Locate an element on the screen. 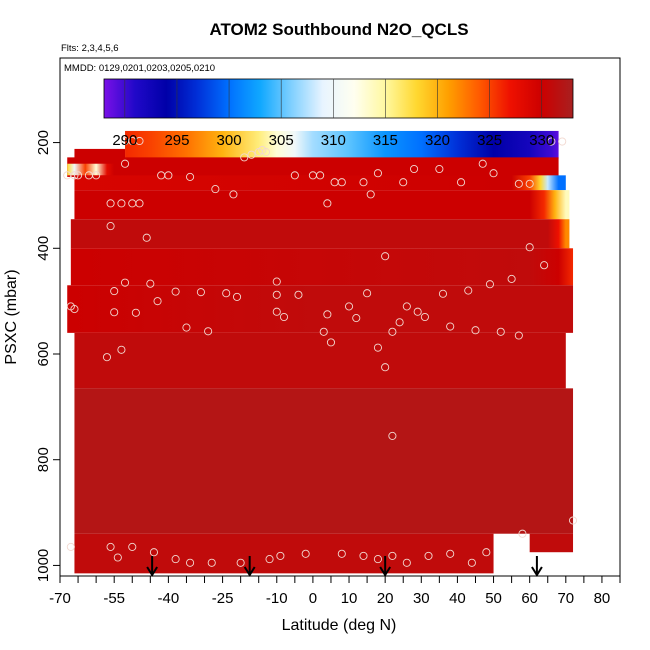 This screenshot has width=650, height=650. x-tick-label: 80 is located at coordinates (602, 598).